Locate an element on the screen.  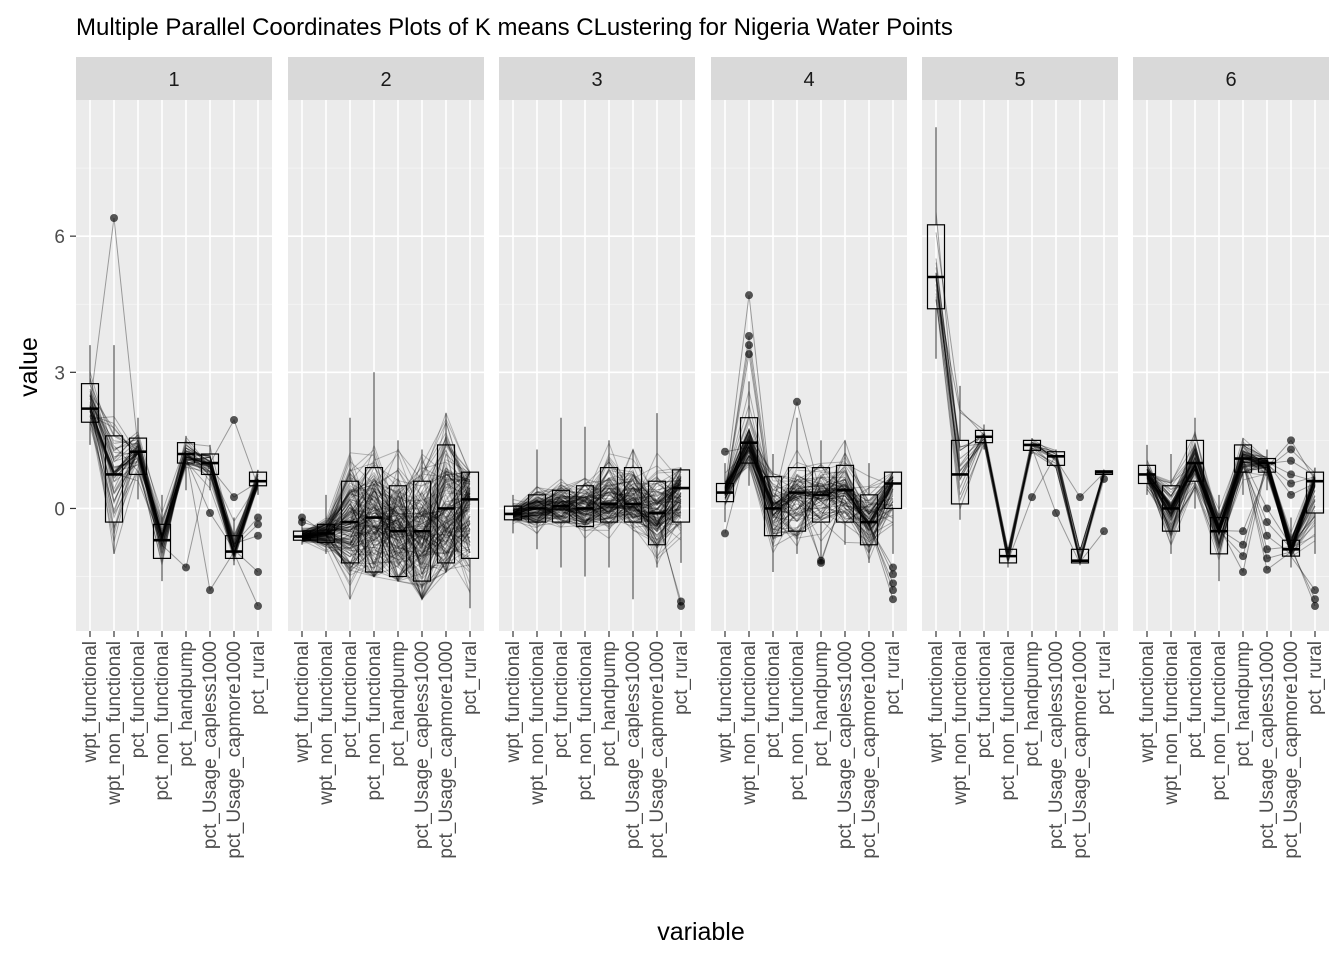
panel-background is located at coordinates (1231, 365).